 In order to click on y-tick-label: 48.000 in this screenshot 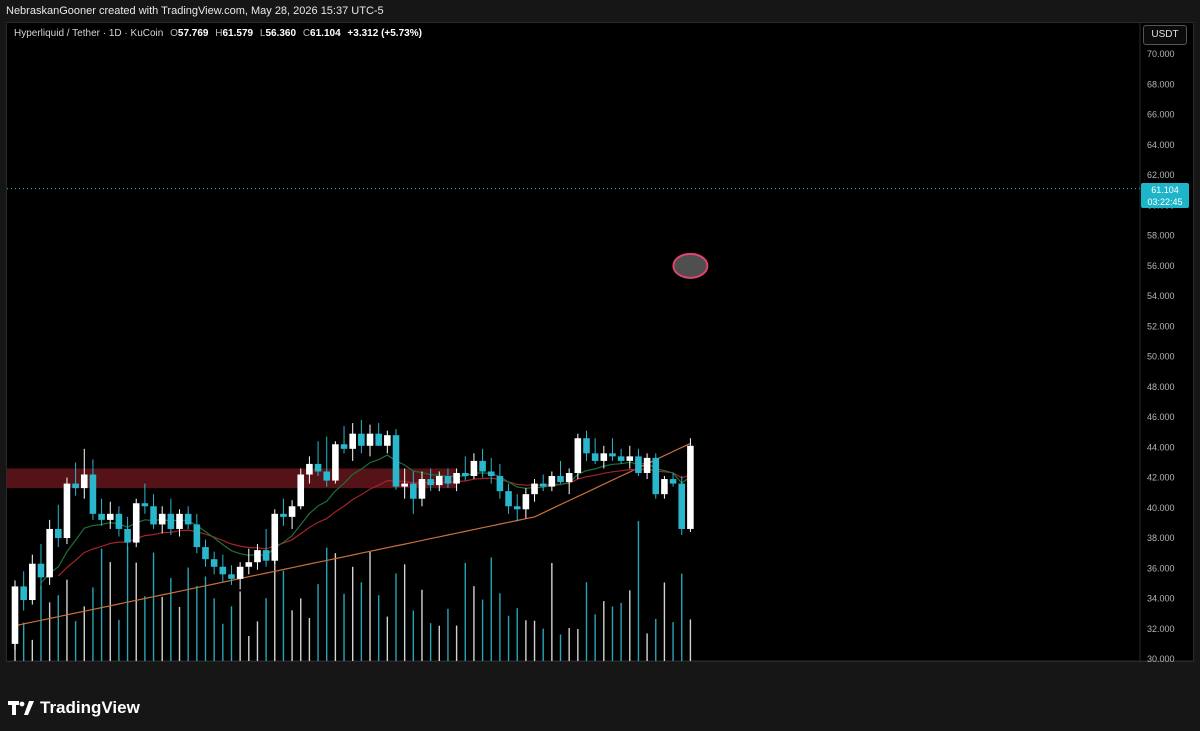, I will do `click(1161, 387)`.